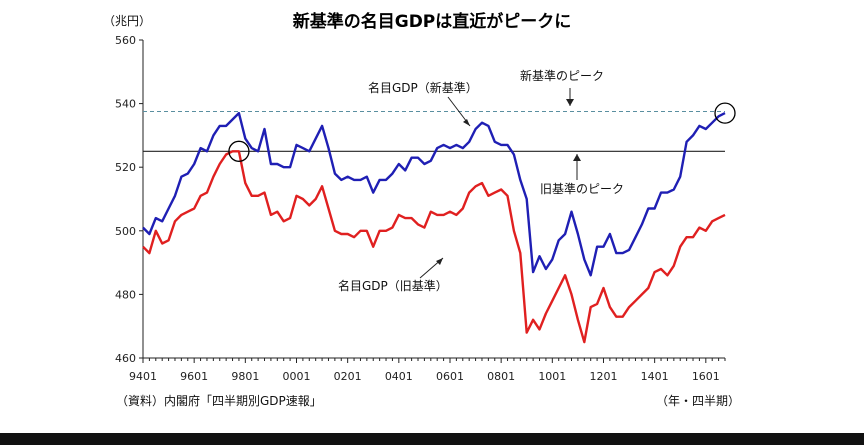  I want to click on x-tick-label: 0601, so click(450, 376).